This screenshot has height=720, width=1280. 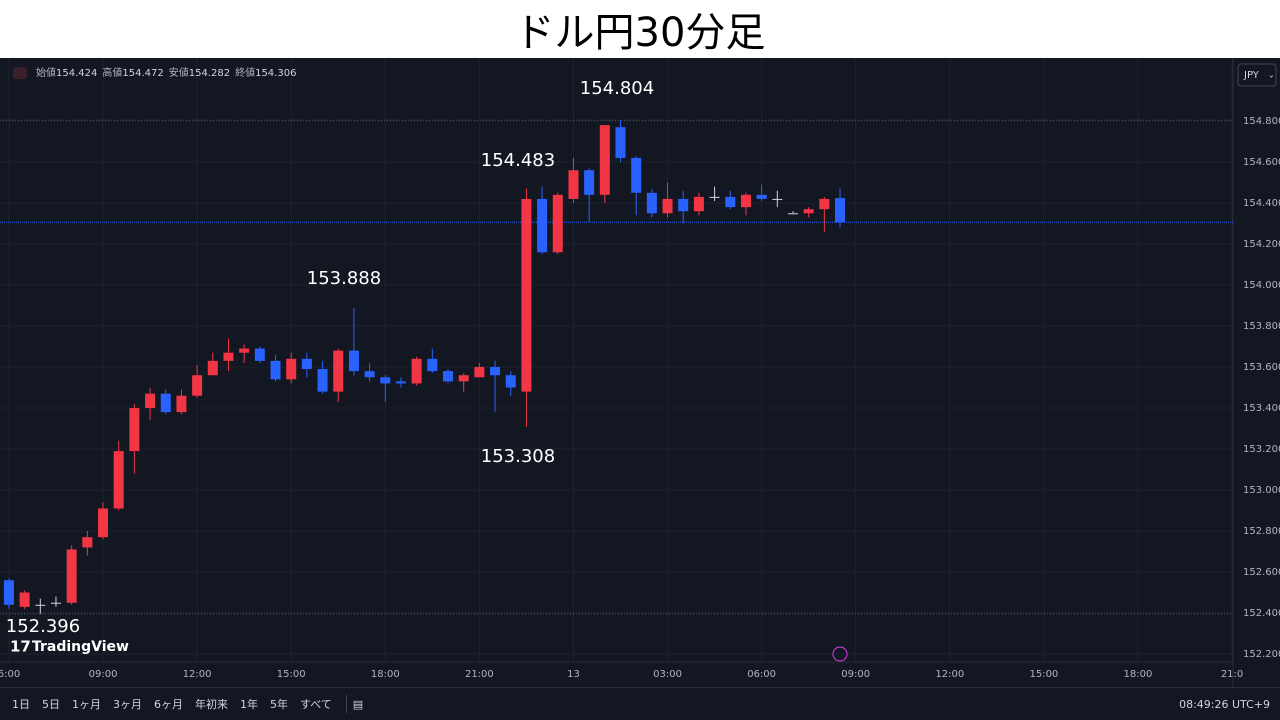 What do you see at coordinates (21, 704) in the screenshot?
I see `range-button: 1日` at bounding box center [21, 704].